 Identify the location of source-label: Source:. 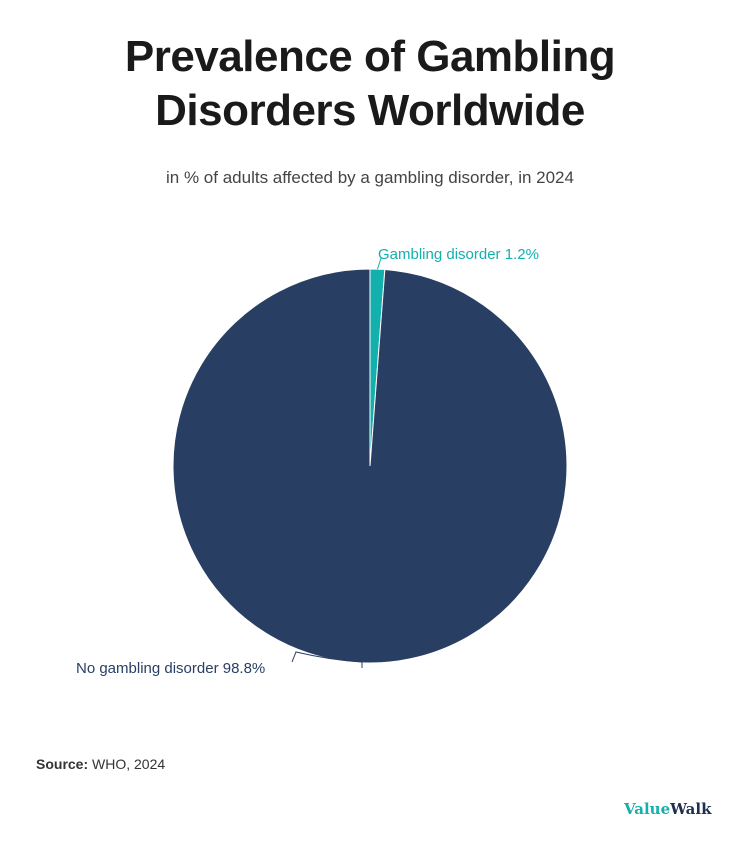
(62, 764).